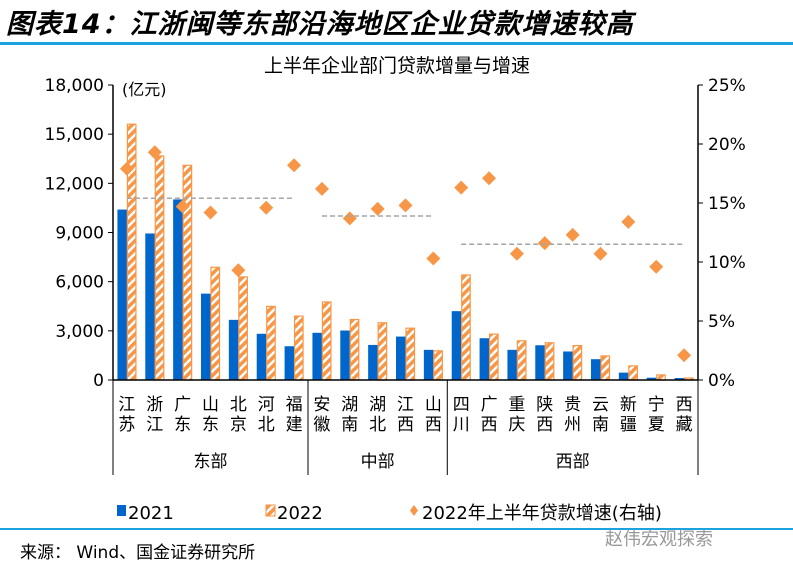 Image resolution: width=793 pixels, height=571 pixels. I want to click on group-label: 西部, so click(573, 462).